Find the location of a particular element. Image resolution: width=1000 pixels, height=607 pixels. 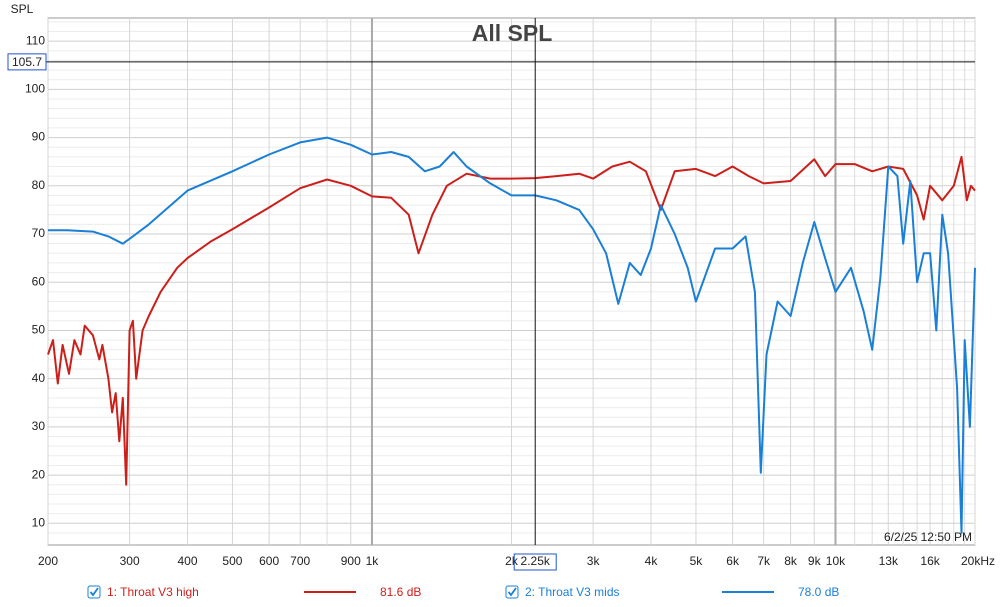

x-tick-label: 2k is located at coordinates (512, 561).